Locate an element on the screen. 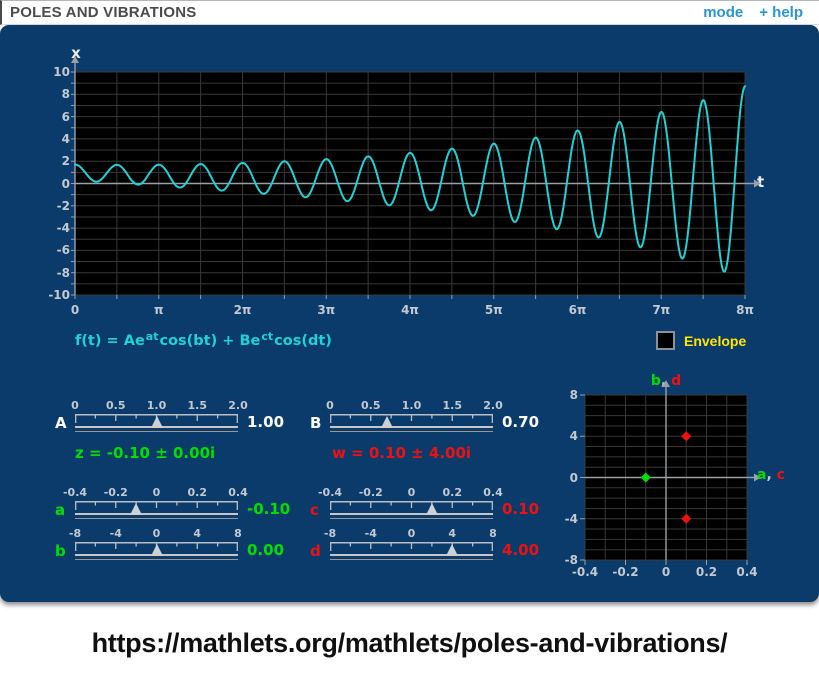 This screenshot has height=694, width=819. slider-B-track is located at coordinates (411, 424).